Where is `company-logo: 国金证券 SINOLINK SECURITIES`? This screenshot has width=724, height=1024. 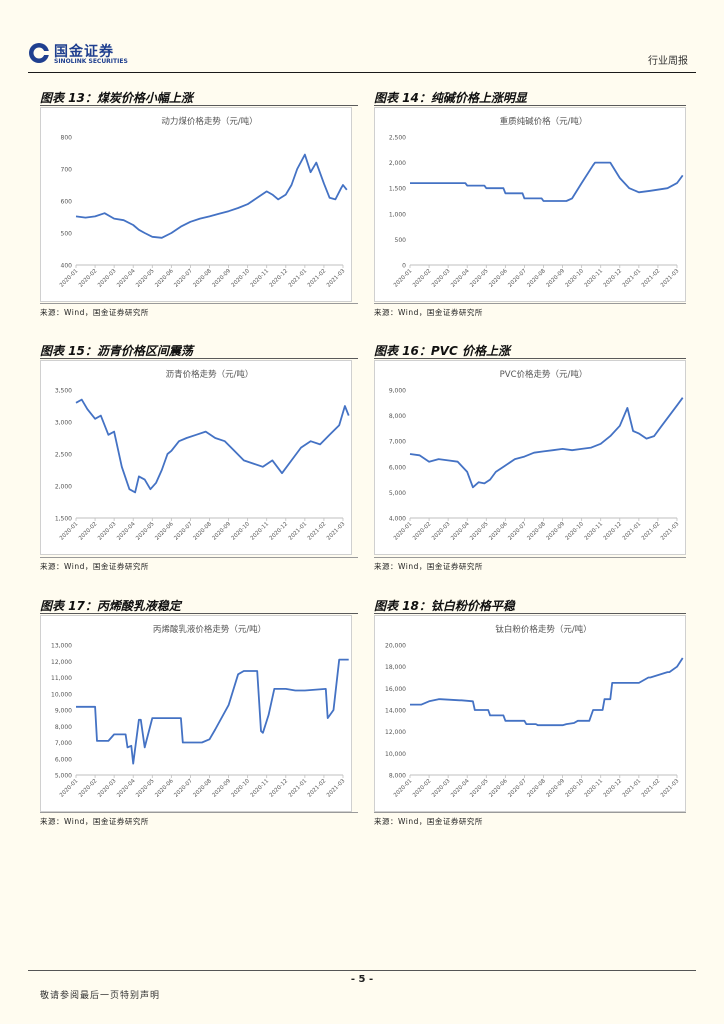 company-logo: 国金证券 SINOLINK SECURITIES is located at coordinates (83, 54).